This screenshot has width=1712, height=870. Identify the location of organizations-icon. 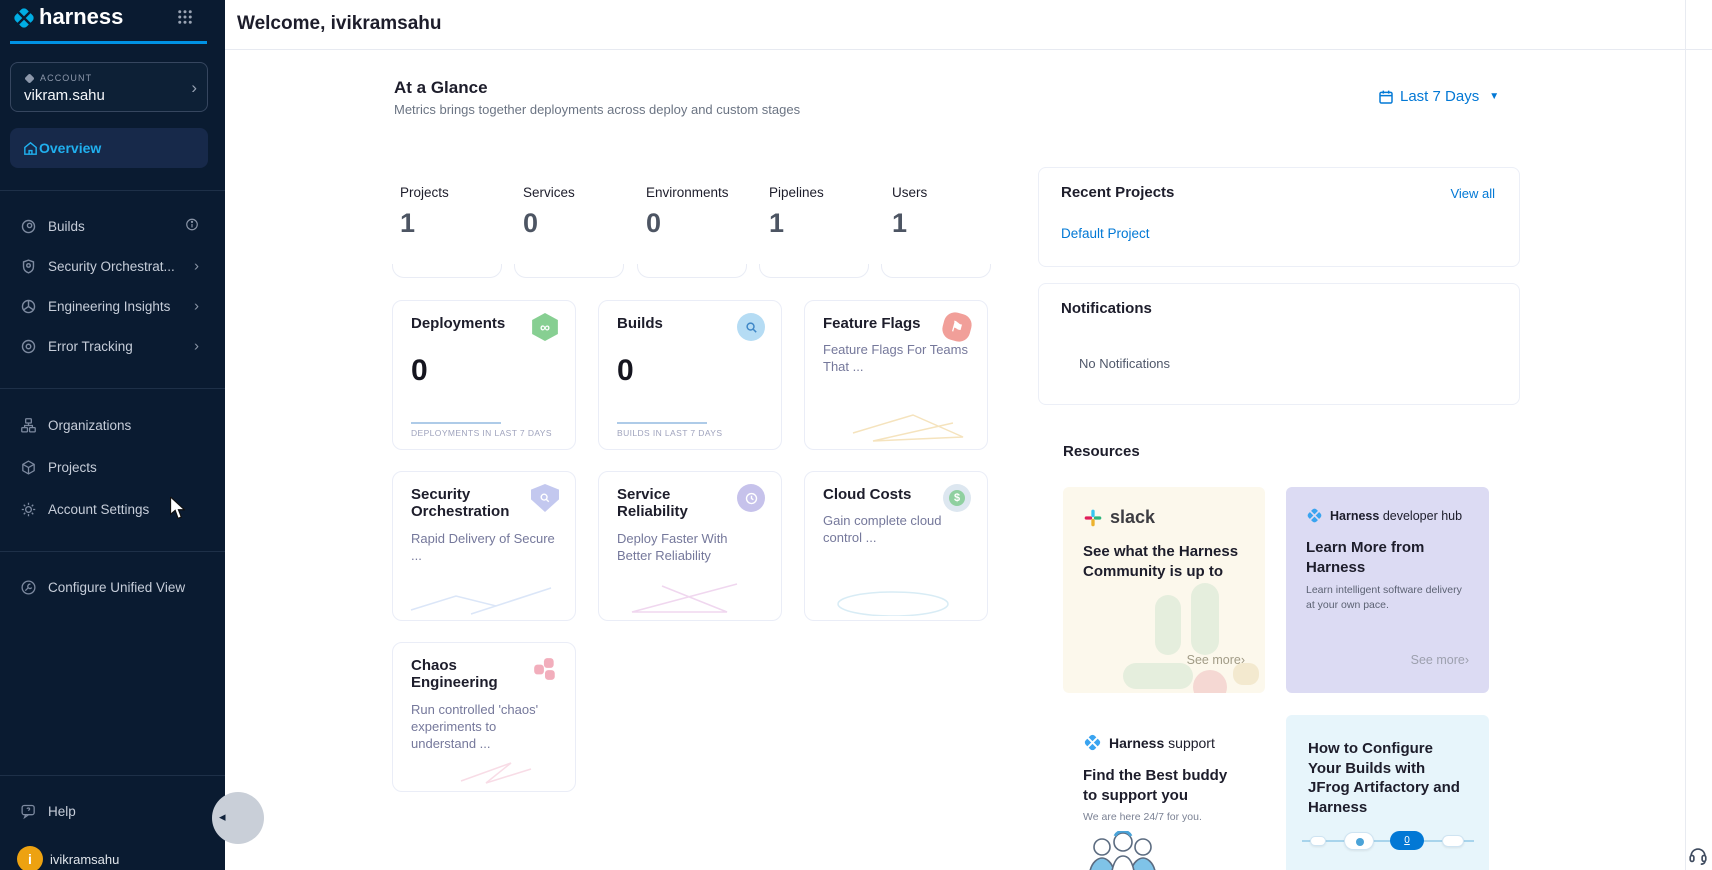
(28, 425).